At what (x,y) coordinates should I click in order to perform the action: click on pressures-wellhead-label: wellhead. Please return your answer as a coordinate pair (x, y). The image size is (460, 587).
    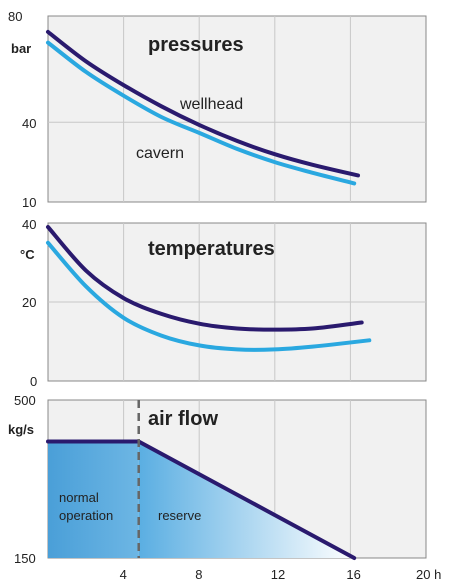
    Looking at the image, I should click on (211, 104).